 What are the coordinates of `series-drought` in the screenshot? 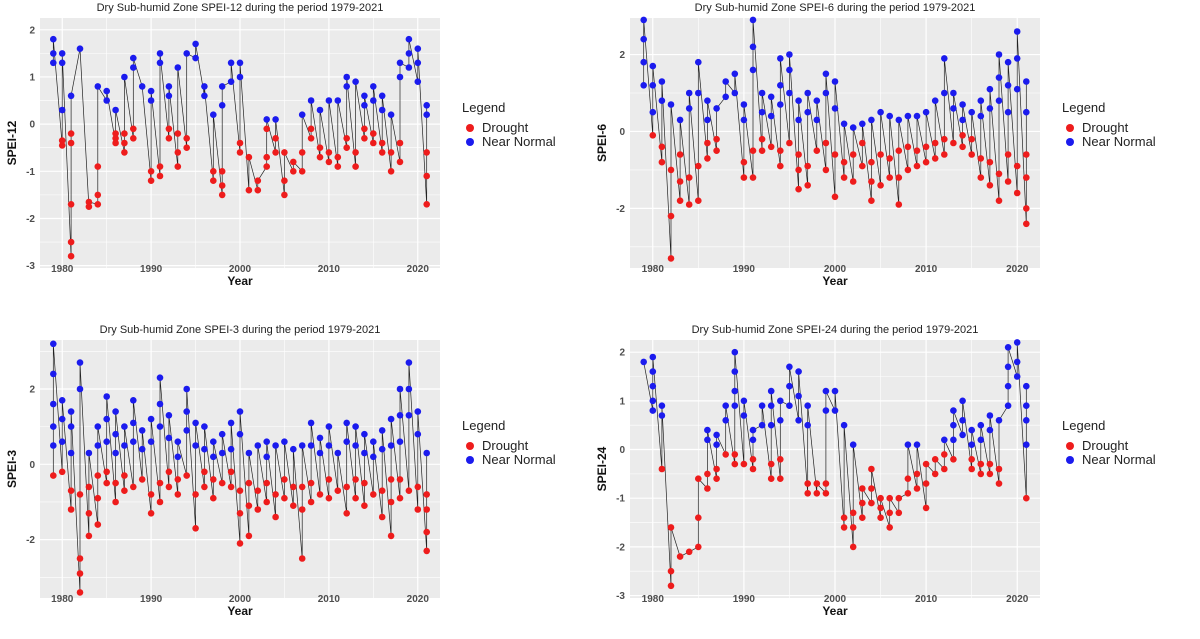 It's located at (844, 520).